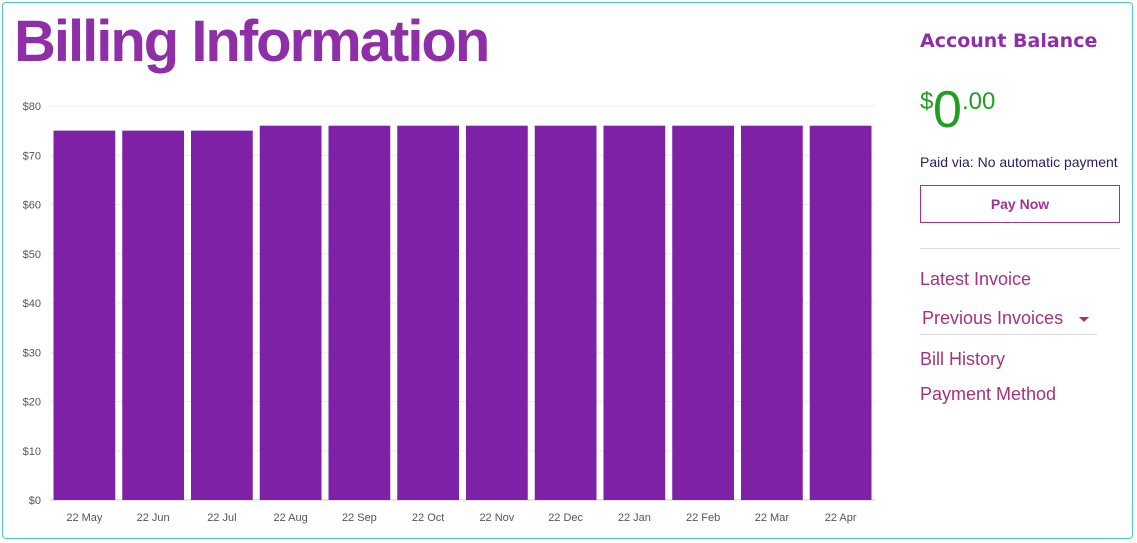 The image size is (1137, 543). Describe the element at coordinates (32, 206) in the screenshot. I see `y-tick-label: $60` at that location.